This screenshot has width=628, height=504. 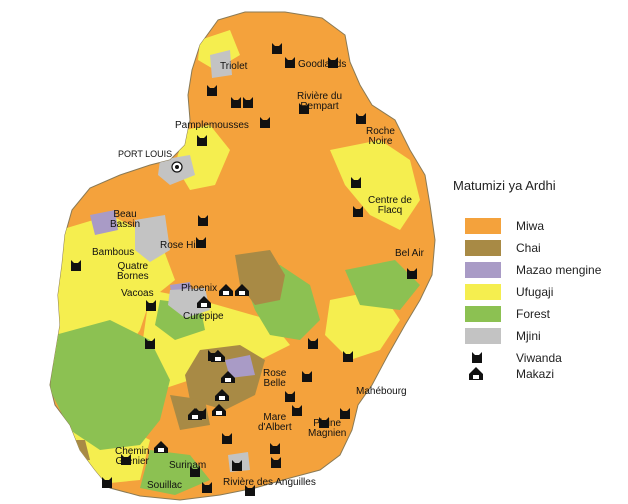 I want to click on label-chemin-grenier-line1: Chemin, so click(x=132, y=451).